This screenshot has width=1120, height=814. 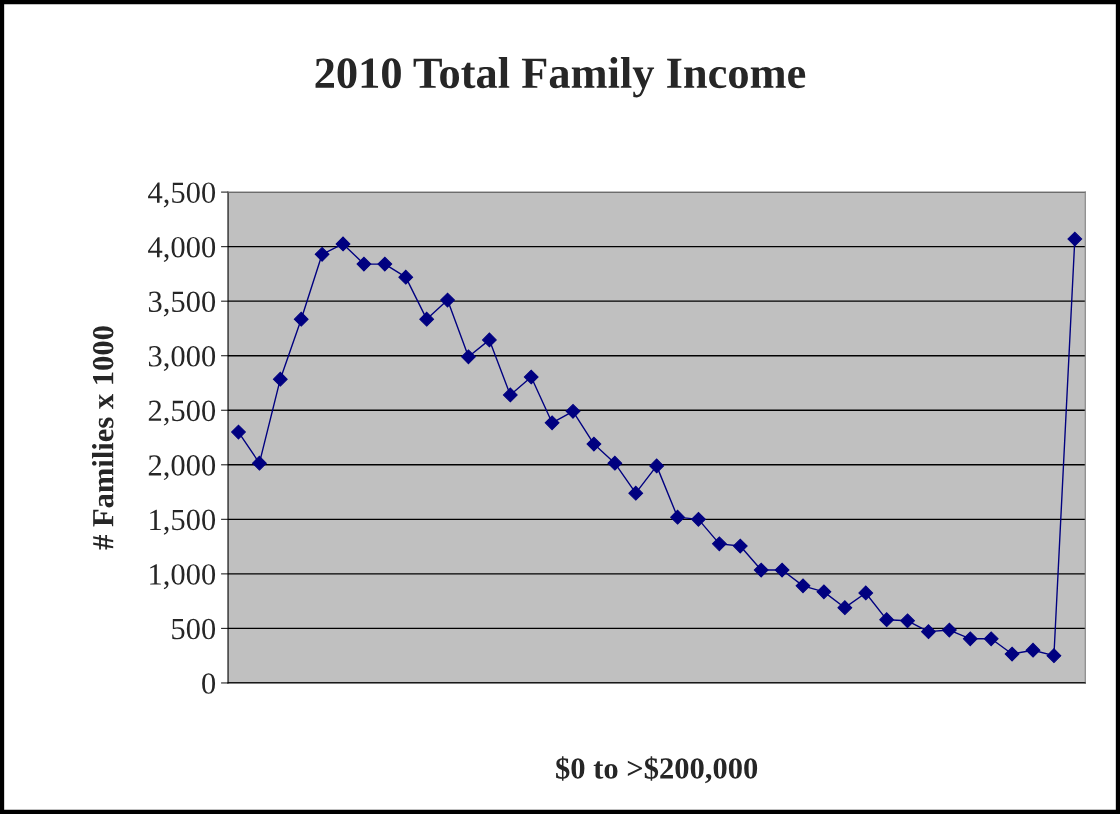 What do you see at coordinates (183, 577) in the screenshot?
I see `y-tick-label: 1,000` at bounding box center [183, 577].